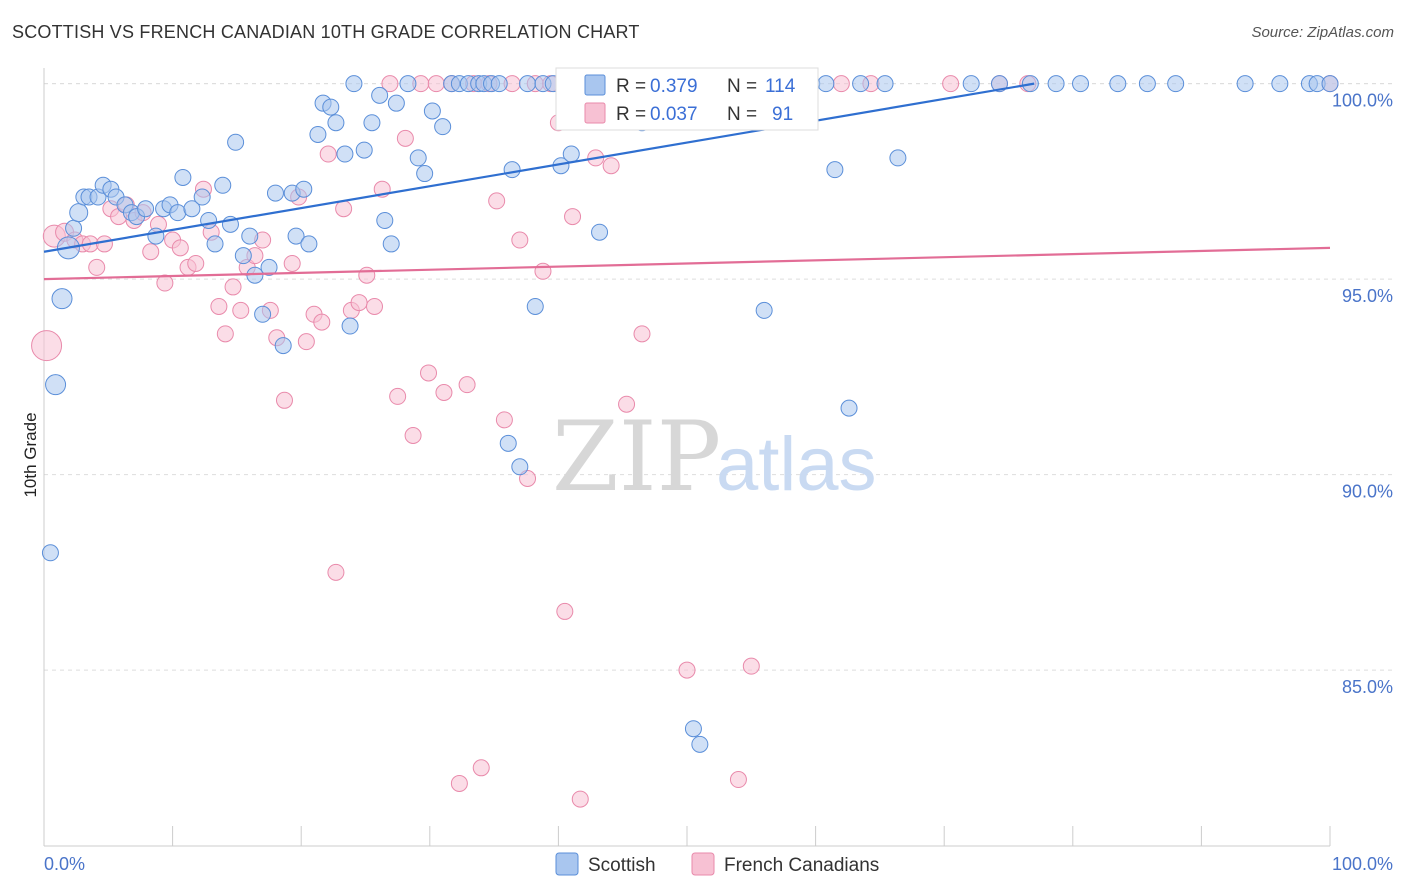 Image resolution: width=1406 pixels, height=892 pixels. I want to click on bottom-legend: Scottish French Canadians, so click(717, 864).